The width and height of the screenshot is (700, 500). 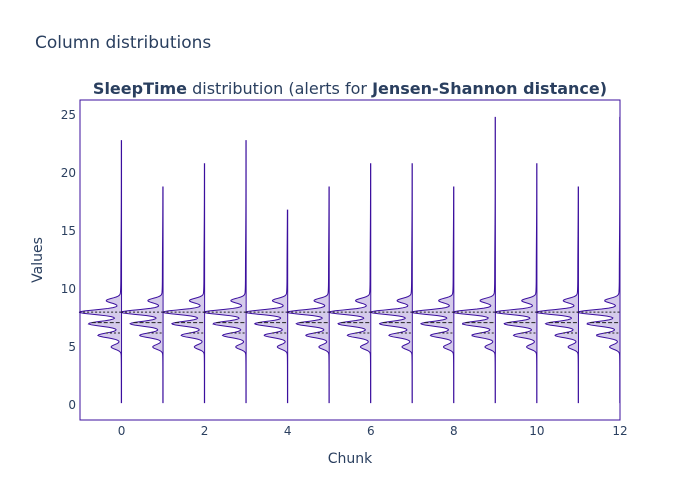 I want to click on x-tick-label: 10, so click(x=536, y=431).